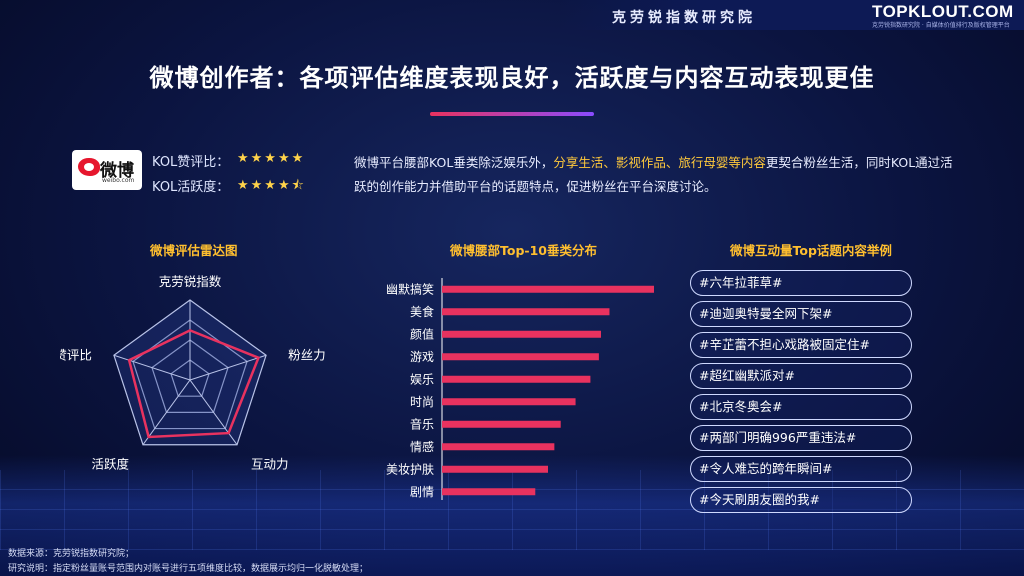  What do you see at coordinates (811, 250) in the screenshot?
I see `topics-section-title: 微博互动量Top话题内容举例` at bounding box center [811, 250].